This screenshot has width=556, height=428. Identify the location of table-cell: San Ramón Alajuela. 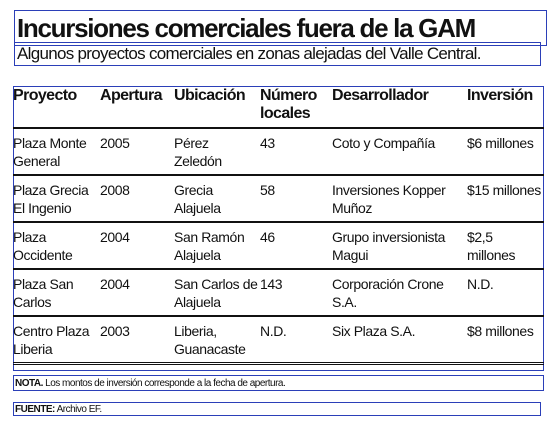
(217, 246).